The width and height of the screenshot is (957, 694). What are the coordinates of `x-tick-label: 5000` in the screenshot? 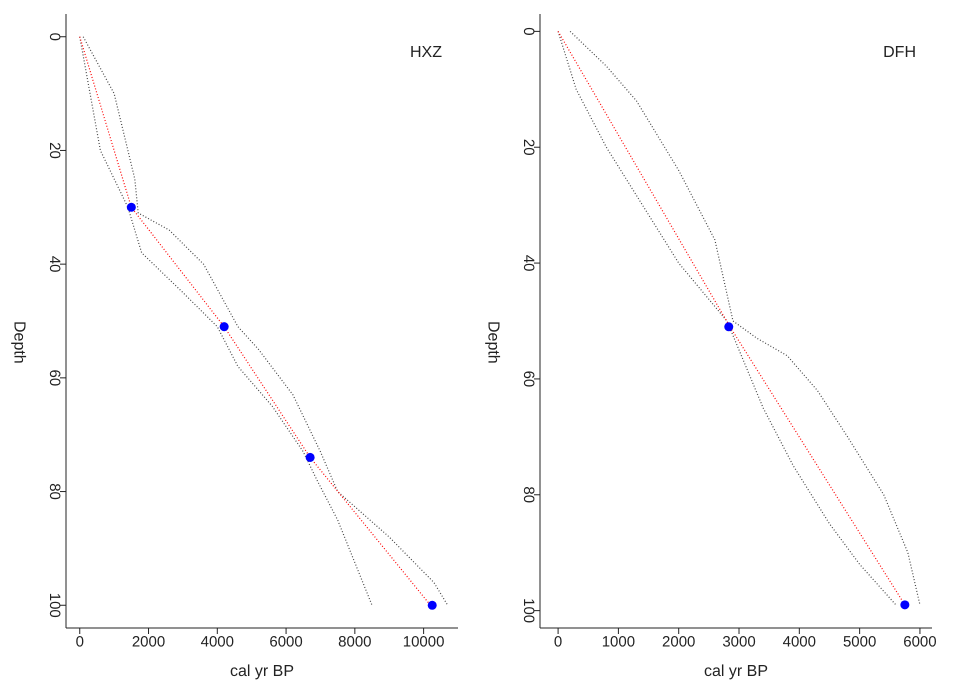 It's located at (859, 642).